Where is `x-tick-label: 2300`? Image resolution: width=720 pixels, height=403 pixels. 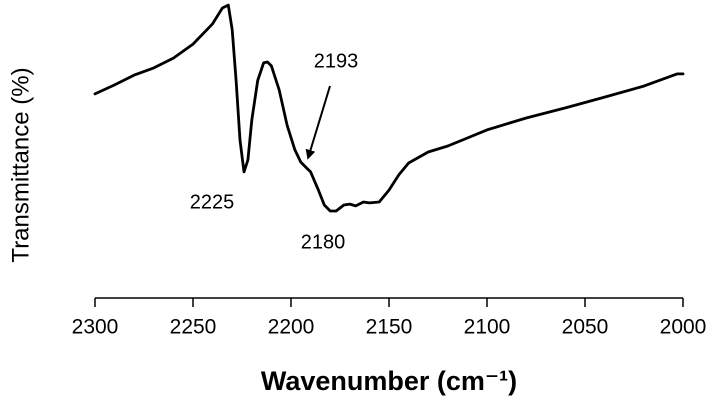 x-tick-label: 2300 is located at coordinates (95, 327).